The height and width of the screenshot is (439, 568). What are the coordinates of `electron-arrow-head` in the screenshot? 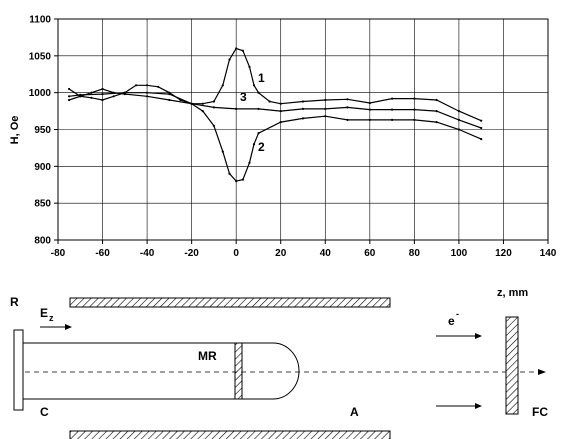 It's located at (478, 336).